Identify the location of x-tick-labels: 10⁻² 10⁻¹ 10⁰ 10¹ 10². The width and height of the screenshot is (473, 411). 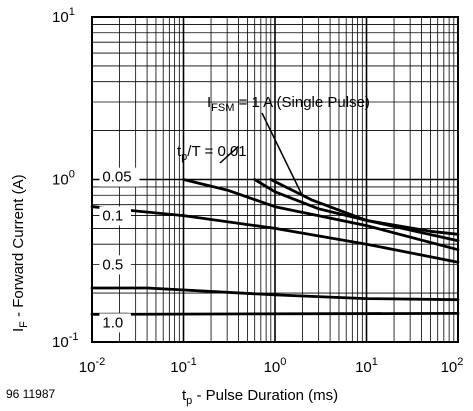
(271, 366).